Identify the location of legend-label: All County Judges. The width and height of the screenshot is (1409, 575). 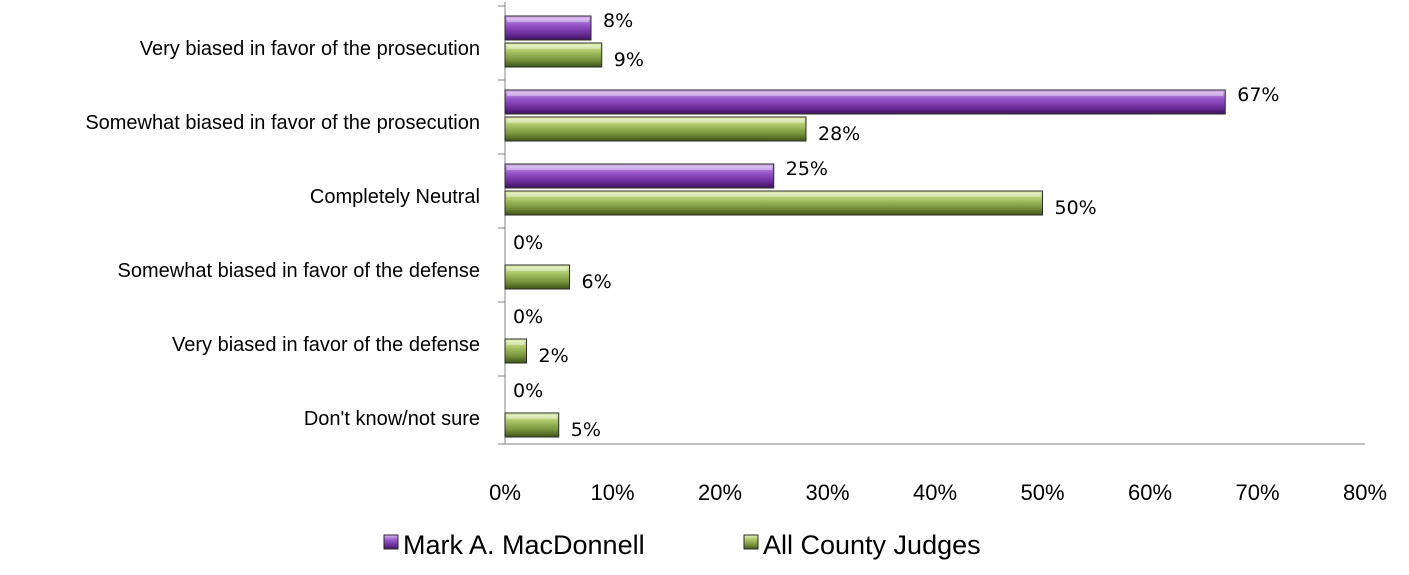
(872, 545).